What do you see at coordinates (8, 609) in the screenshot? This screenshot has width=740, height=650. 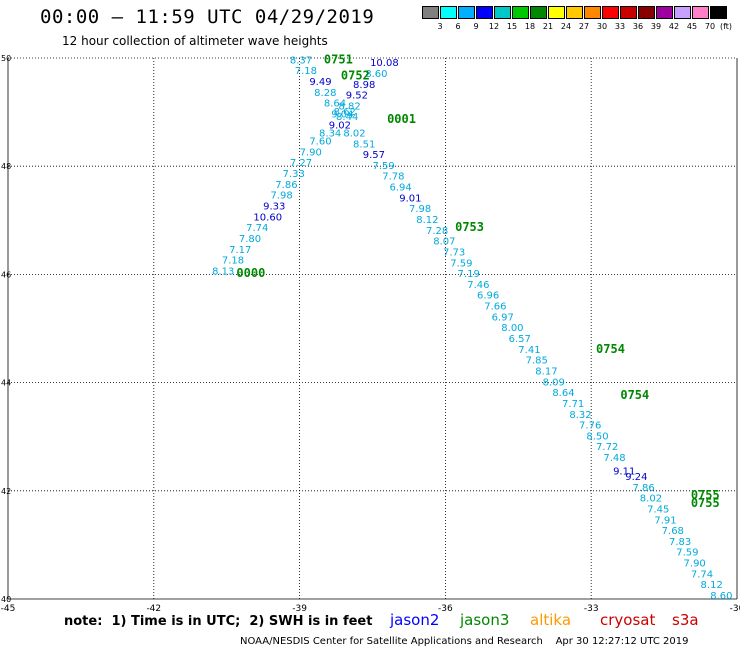 I see `x-tick-label: -45` at bounding box center [8, 609].